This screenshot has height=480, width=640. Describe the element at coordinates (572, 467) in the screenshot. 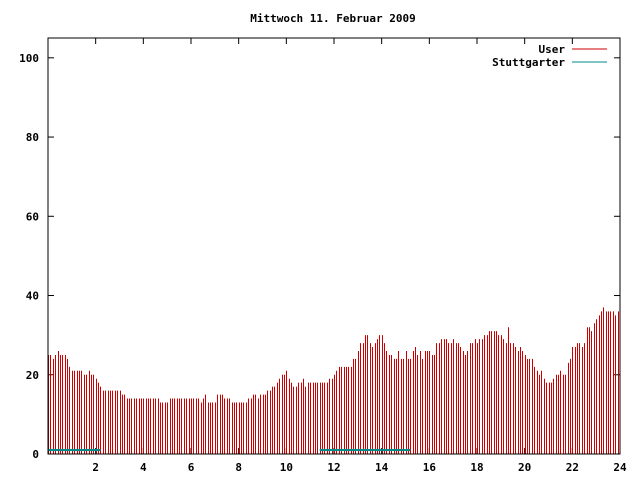

I see `x-tick-label: 22` at that location.